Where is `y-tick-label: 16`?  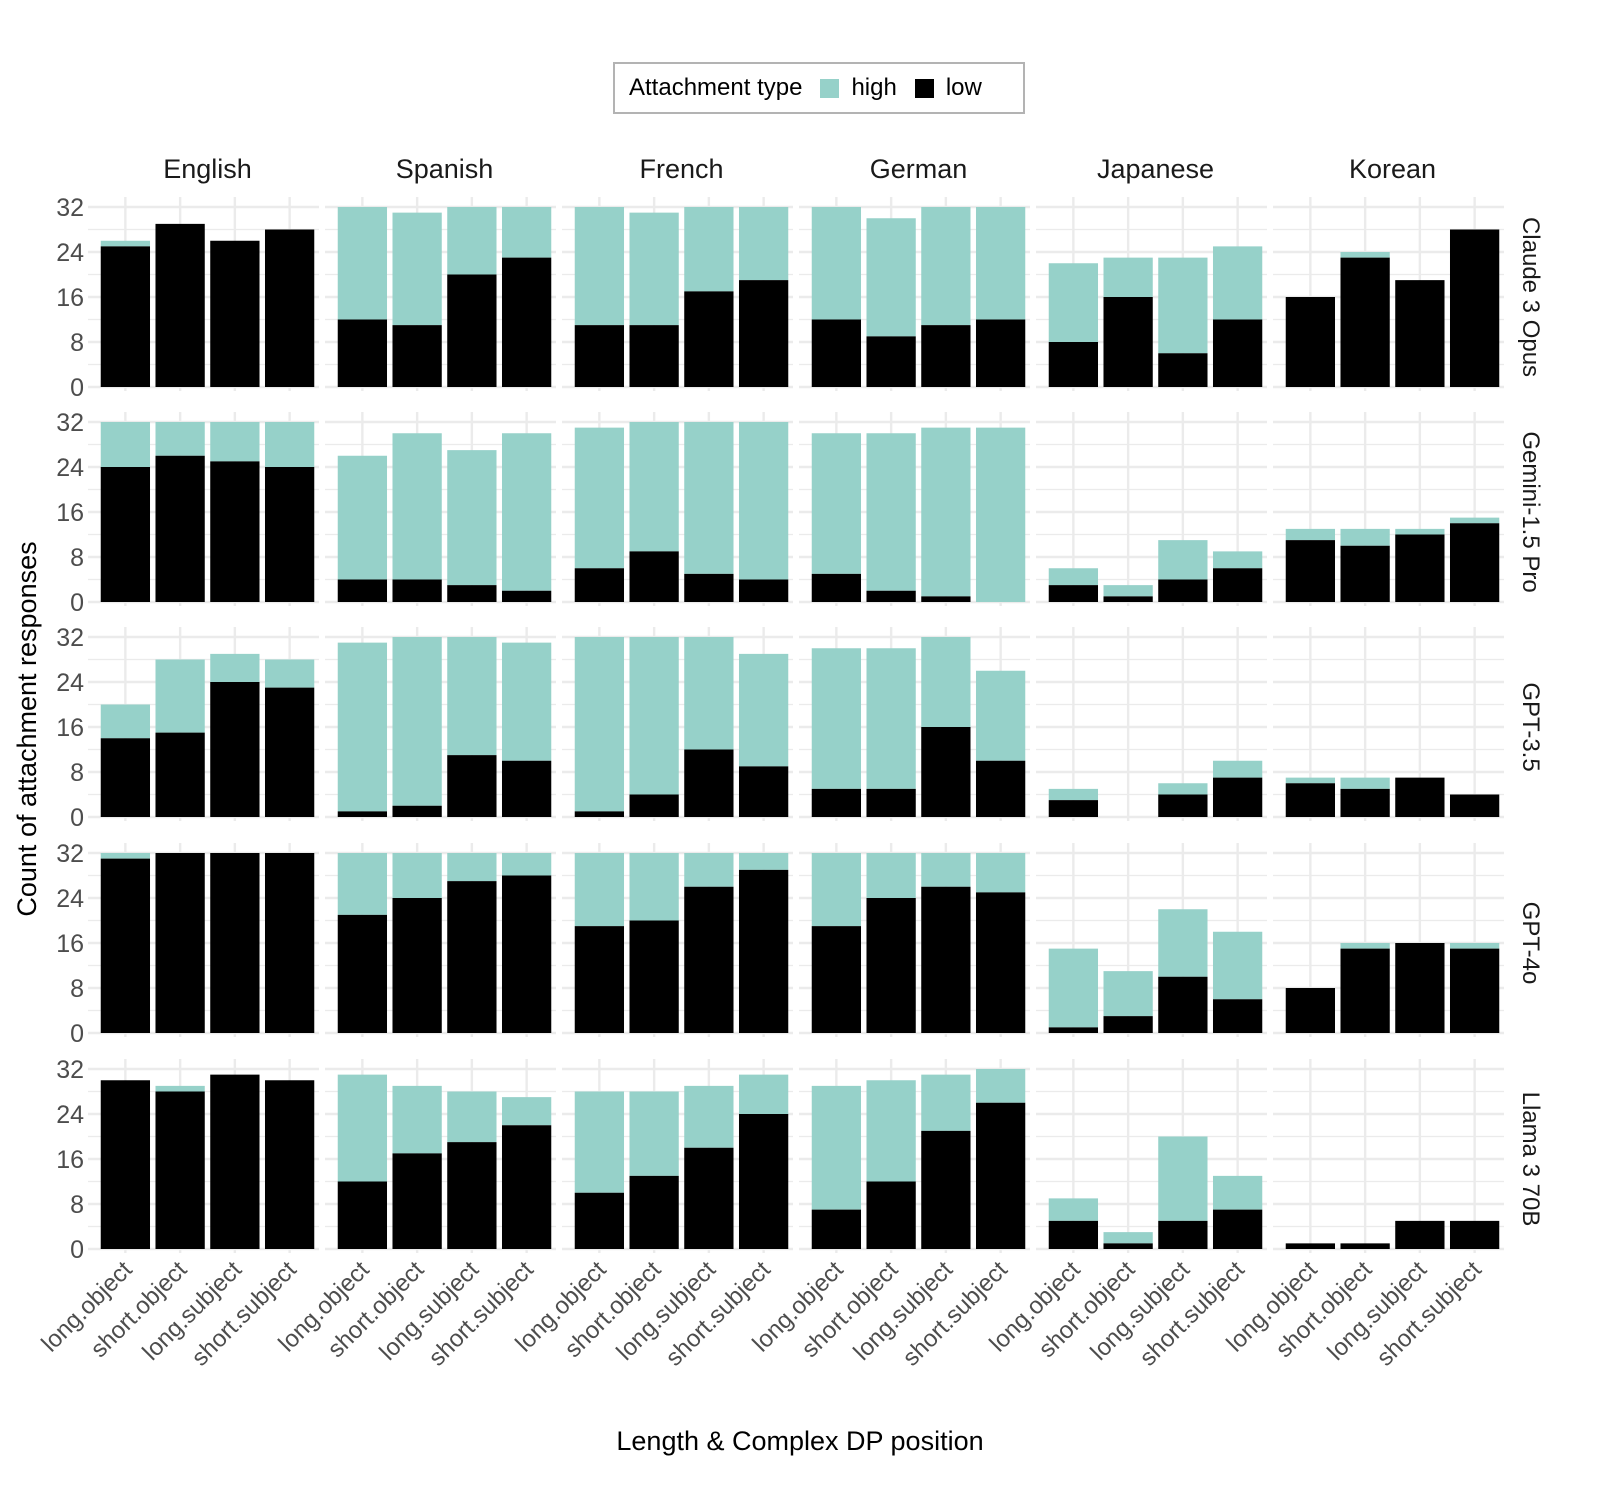 y-tick-label: 16 is located at coordinates (70, 728).